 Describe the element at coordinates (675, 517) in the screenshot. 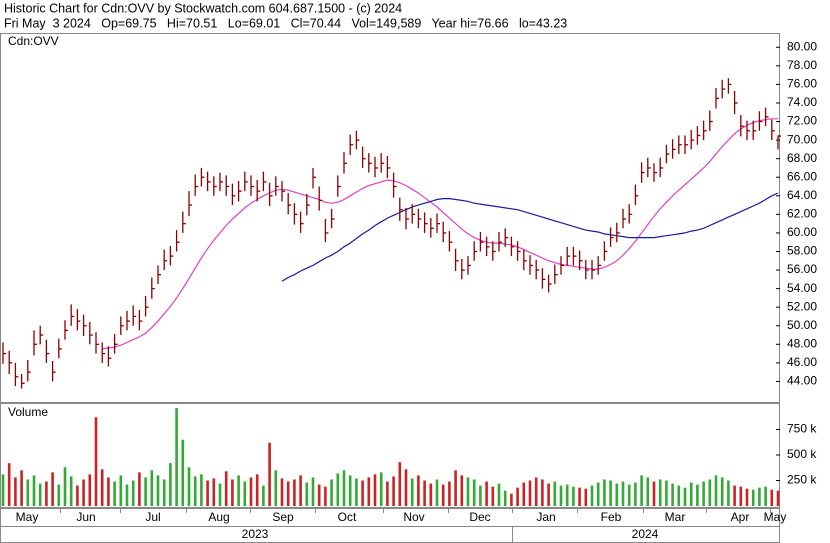

I see `month-label: Mar` at that location.